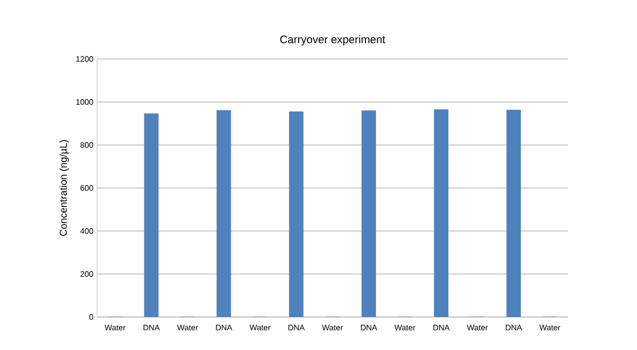 This screenshot has height=350, width=637. What do you see at coordinates (91, 317) in the screenshot?
I see `y-tick-label: 0` at bounding box center [91, 317].